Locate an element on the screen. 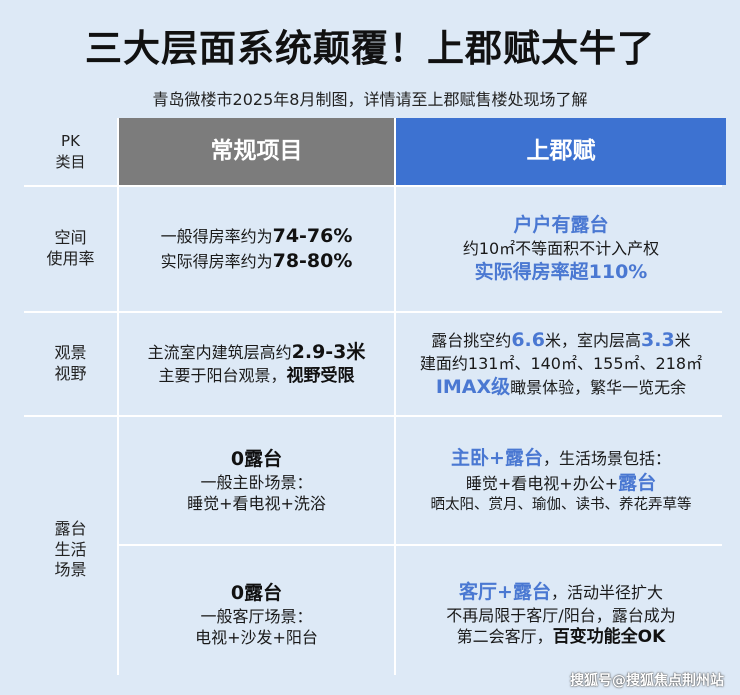 The height and width of the screenshot is (695, 740). row-label-view-line2: 视野 is located at coordinates (70, 374).